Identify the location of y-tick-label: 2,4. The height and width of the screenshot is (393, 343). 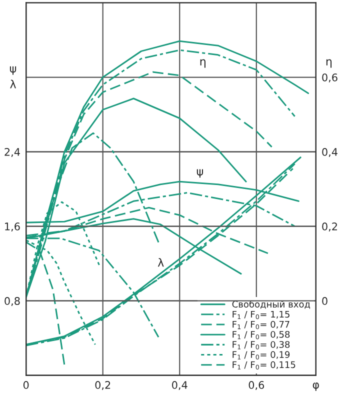
(12, 152).